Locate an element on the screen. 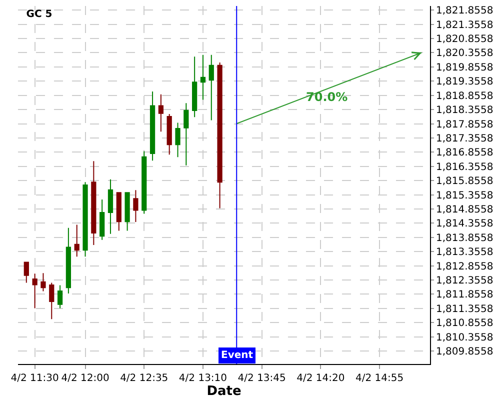 The width and height of the screenshot is (500, 400). y-tick-label: 1,820.8558 is located at coordinates (465, 40).